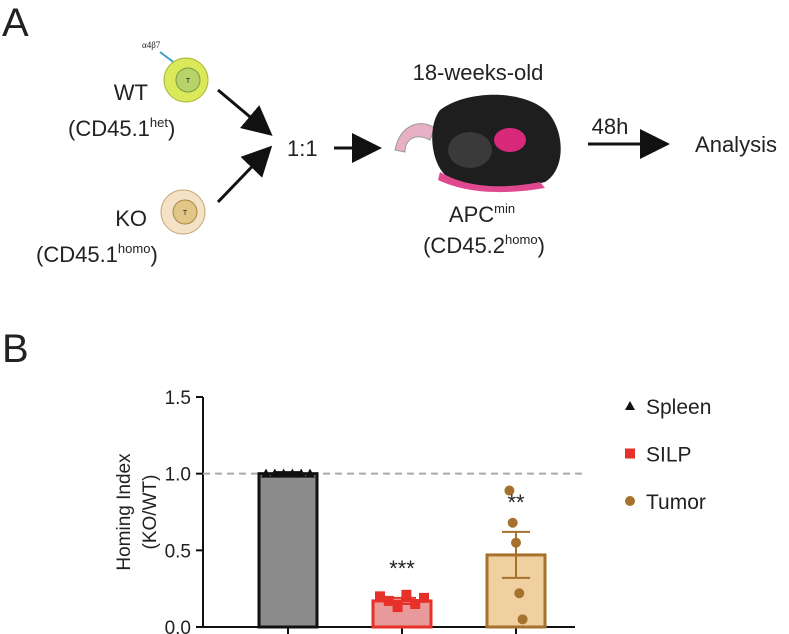 The width and height of the screenshot is (789, 634). I want to click on significance: **, so click(516, 502).